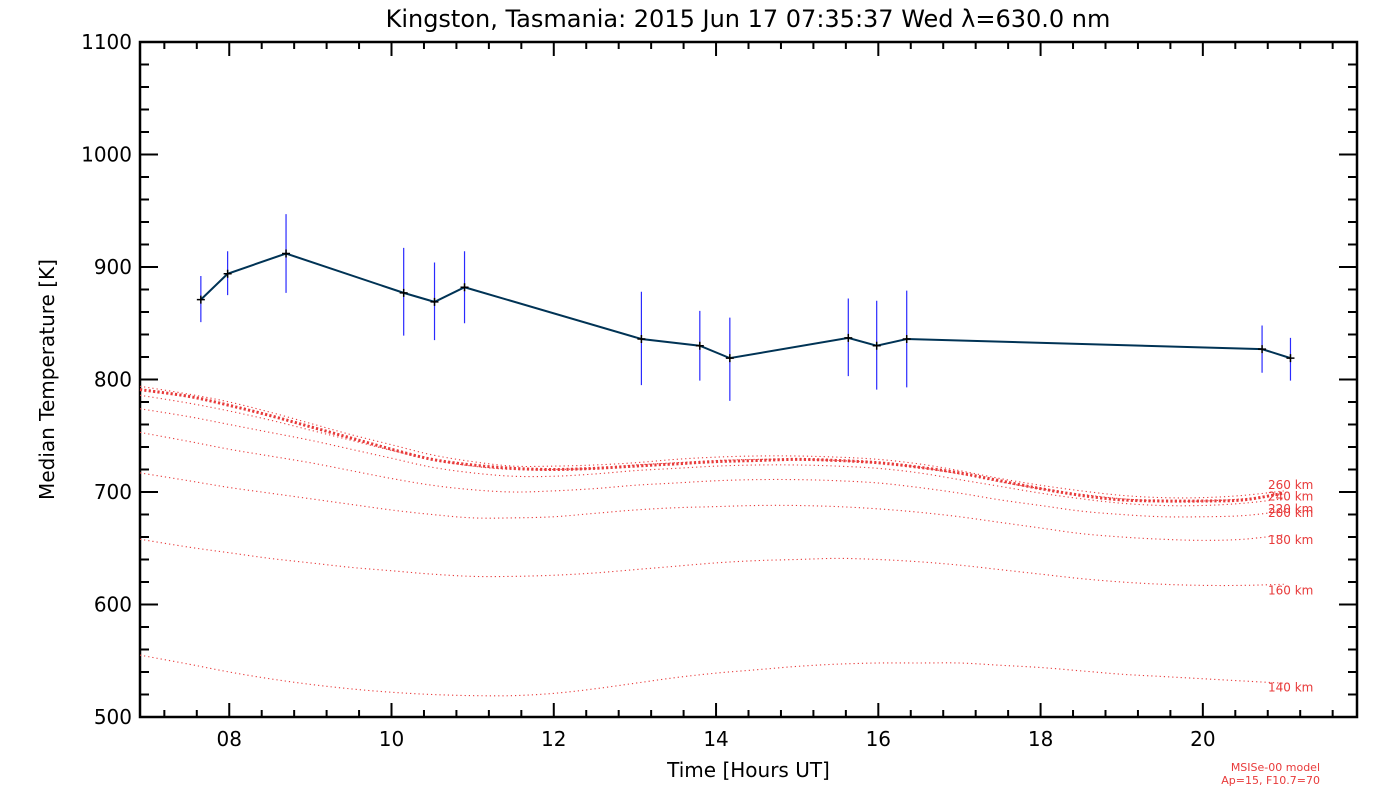 Image resolution: width=1400 pixels, height=800 pixels. What do you see at coordinates (1202, 739) in the screenshot?
I see `x-tick-label: 20` at bounding box center [1202, 739].